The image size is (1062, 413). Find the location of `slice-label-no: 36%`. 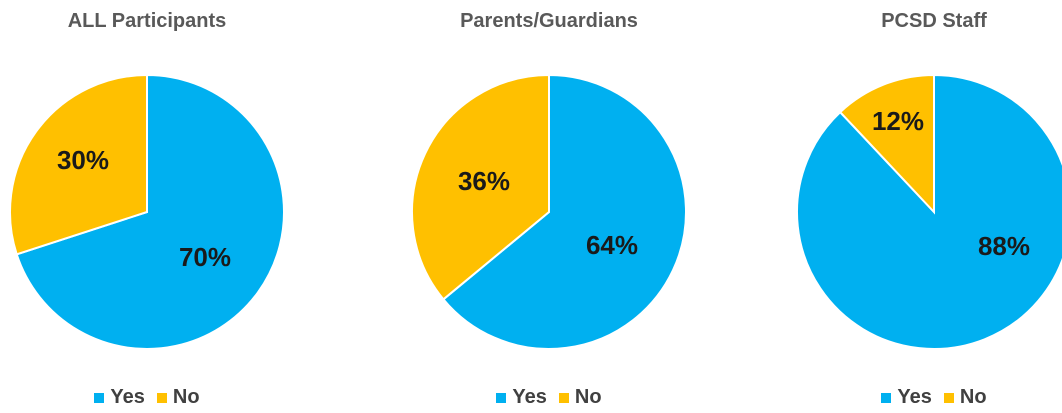

slice-label-no: 36% is located at coordinates (484, 181).